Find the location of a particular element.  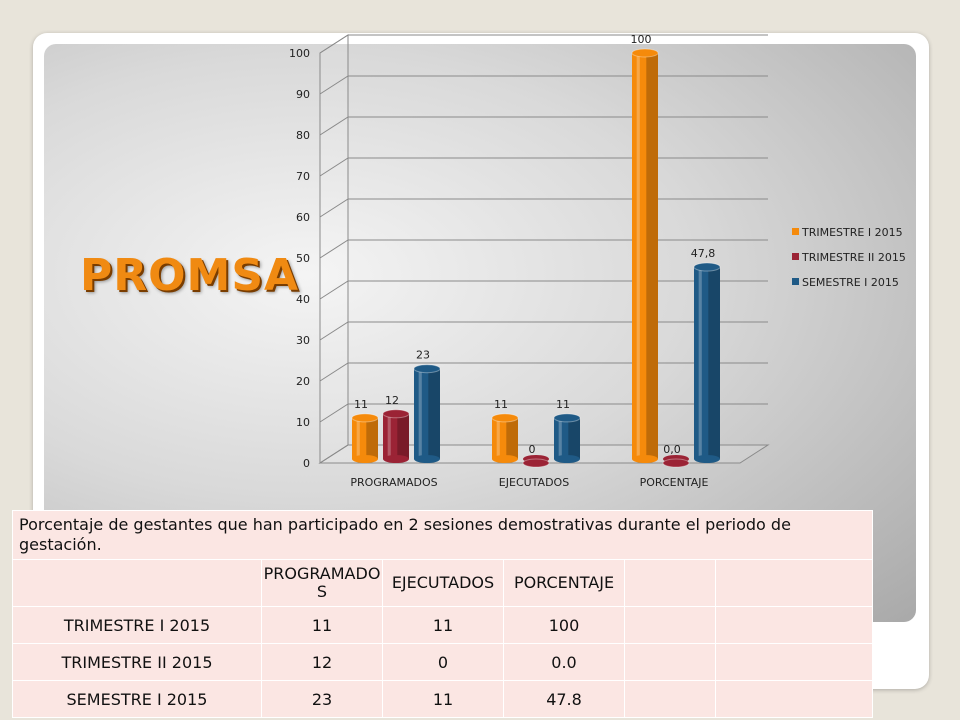

cell-porcentaje: 0.0 is located at coordinates (564, 662).